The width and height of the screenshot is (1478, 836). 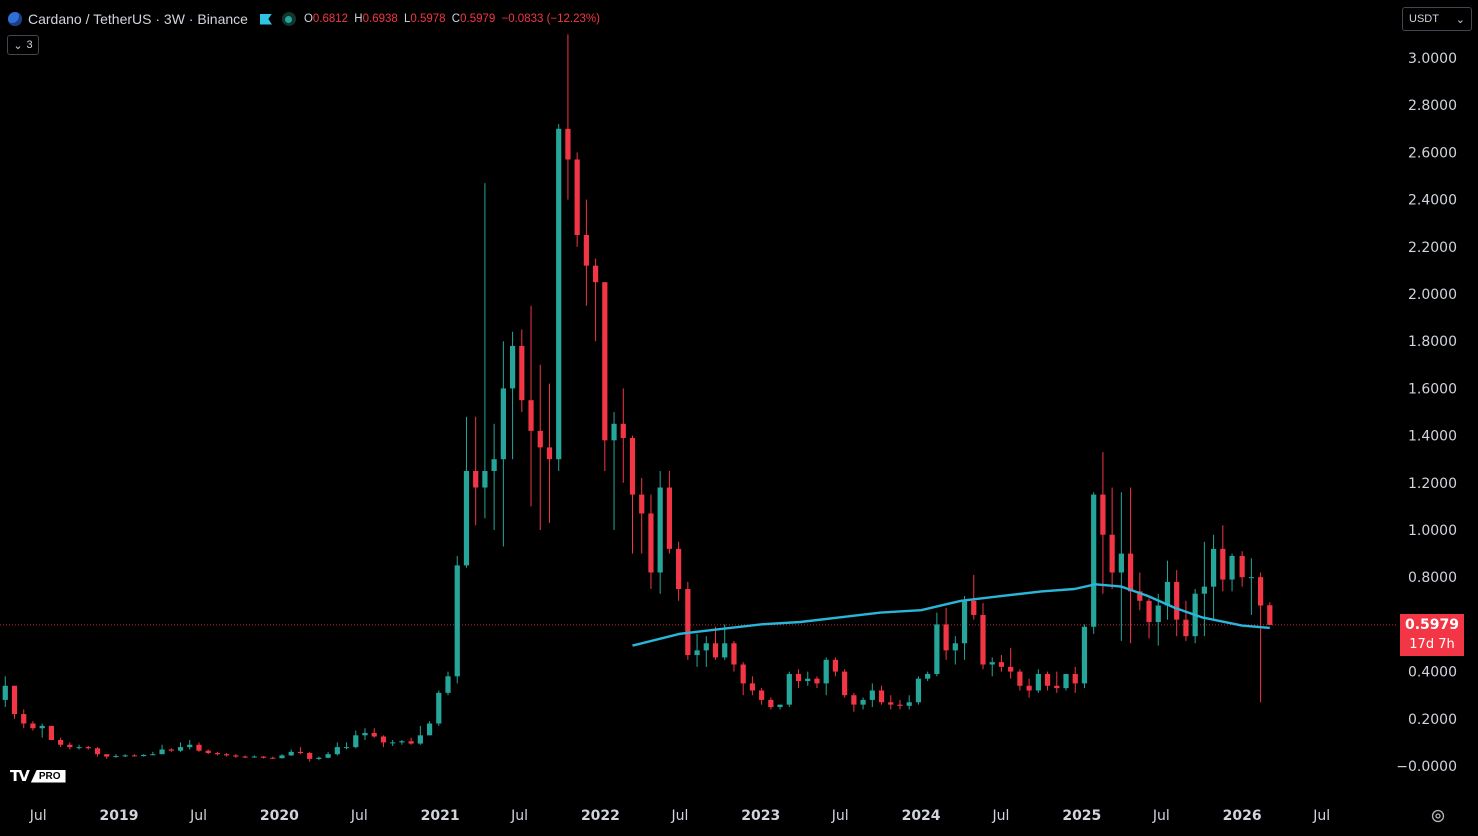 What do you see at coordinates (288, 19) in the screenshot?
I see `market-status-icon` at bounding box center [288, 19].